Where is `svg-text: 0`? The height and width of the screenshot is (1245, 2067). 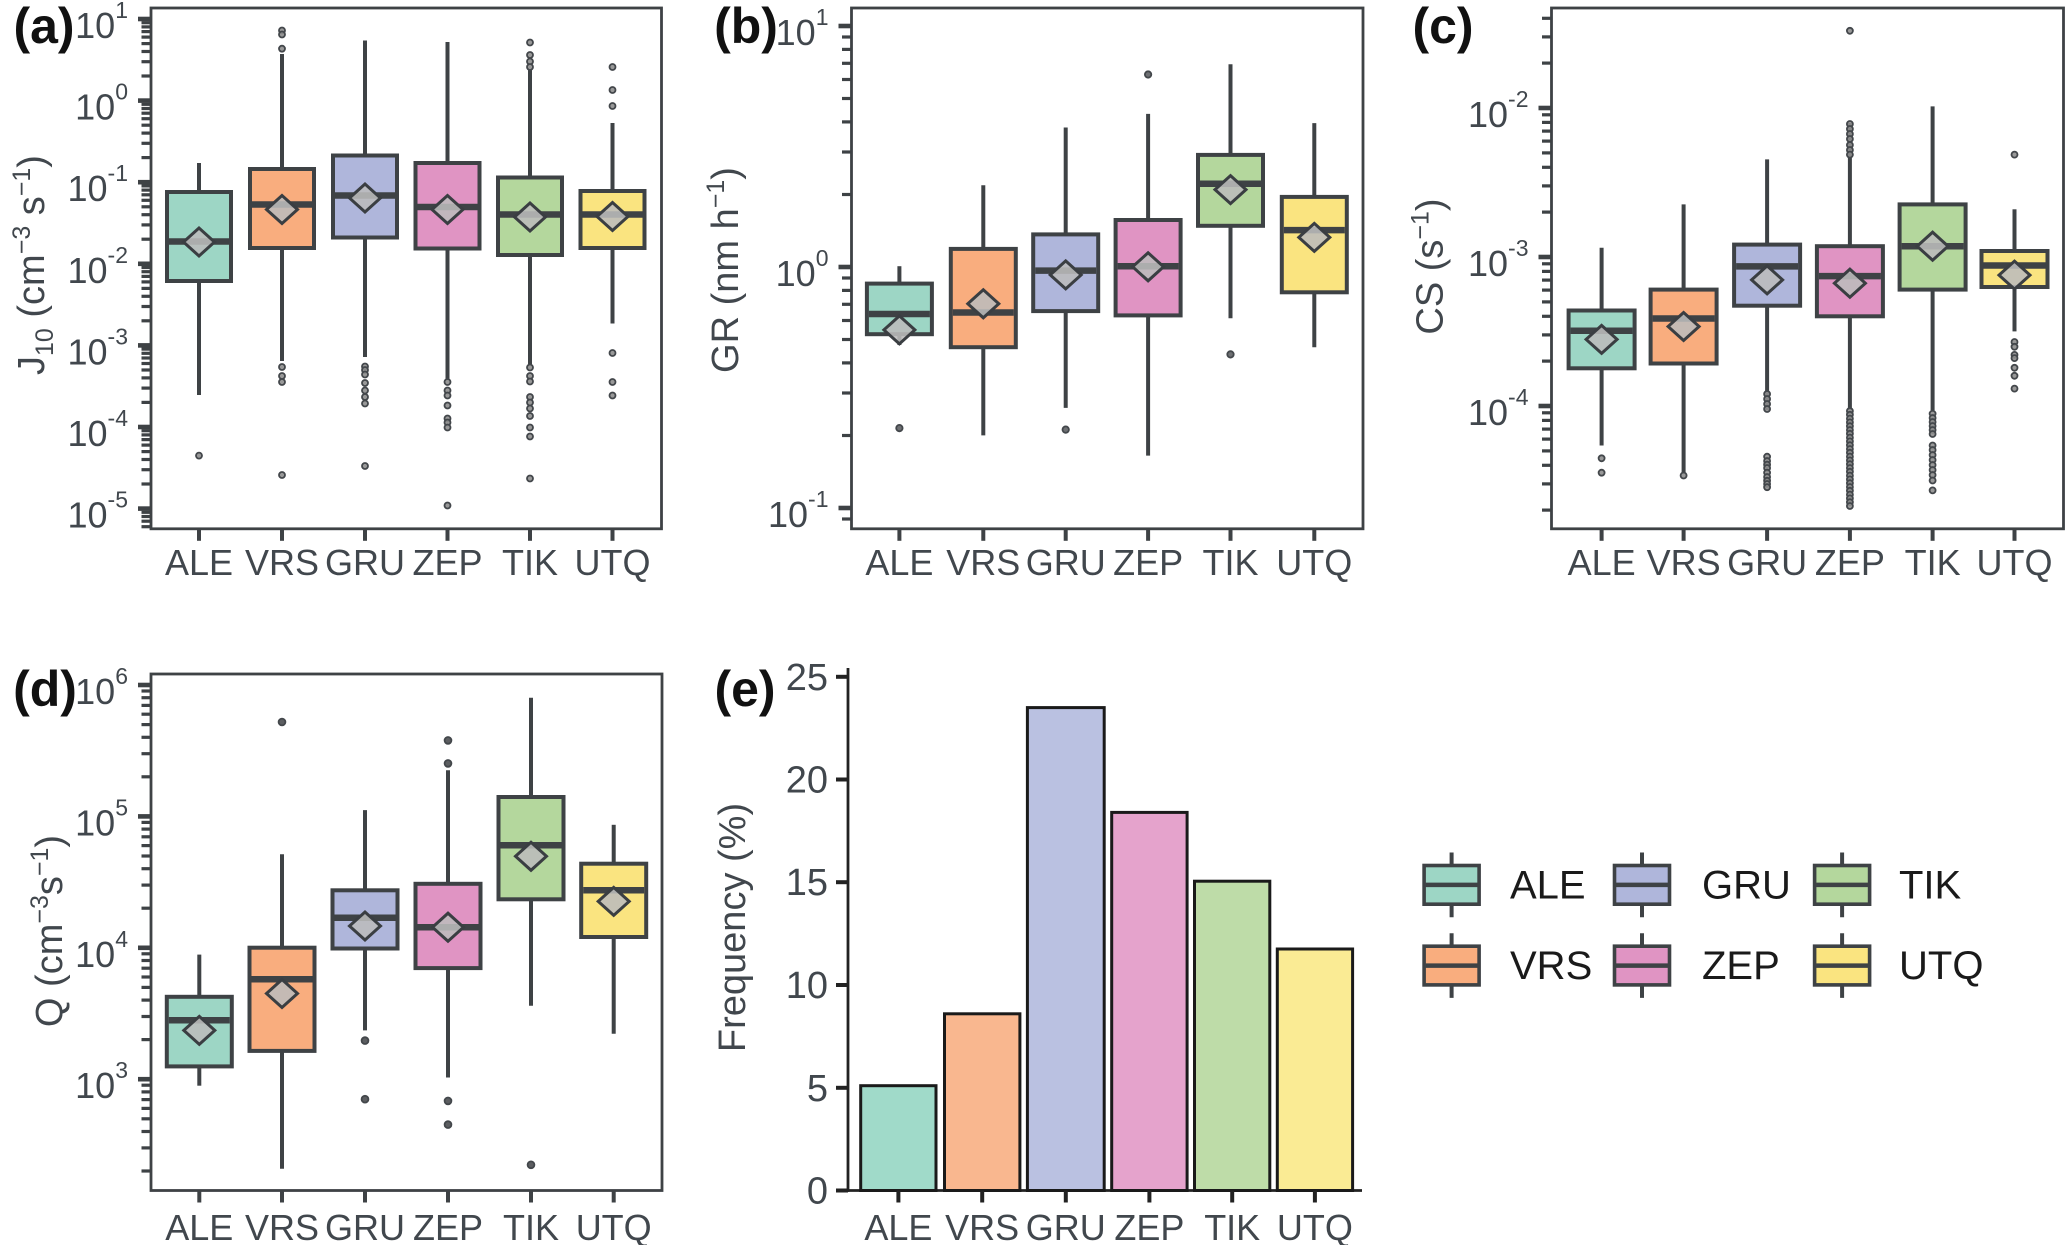 svg-text: 0 is located at coordinates (817, 1192).